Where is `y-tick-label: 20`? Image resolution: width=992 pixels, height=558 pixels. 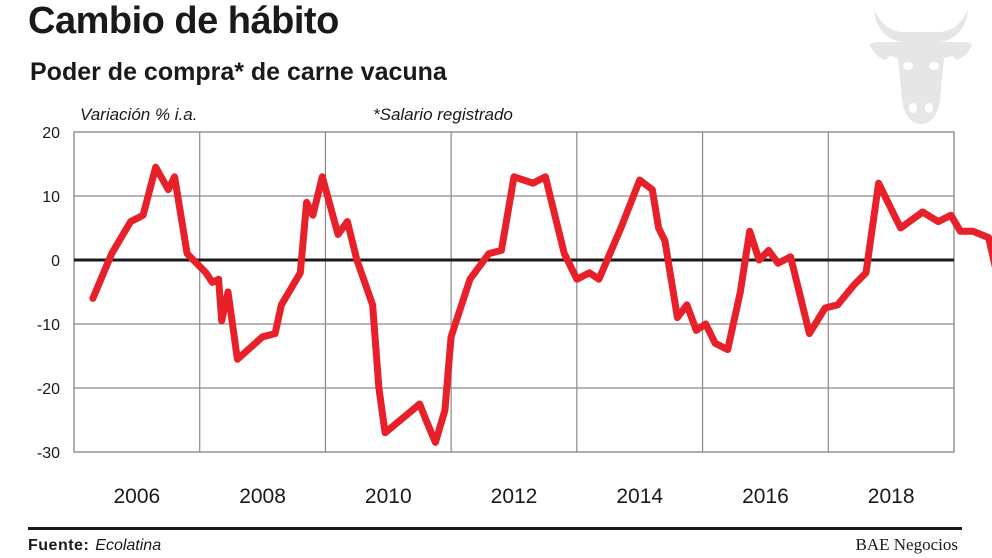
y-tick-label: 20 is located at coordinates (51, 133).